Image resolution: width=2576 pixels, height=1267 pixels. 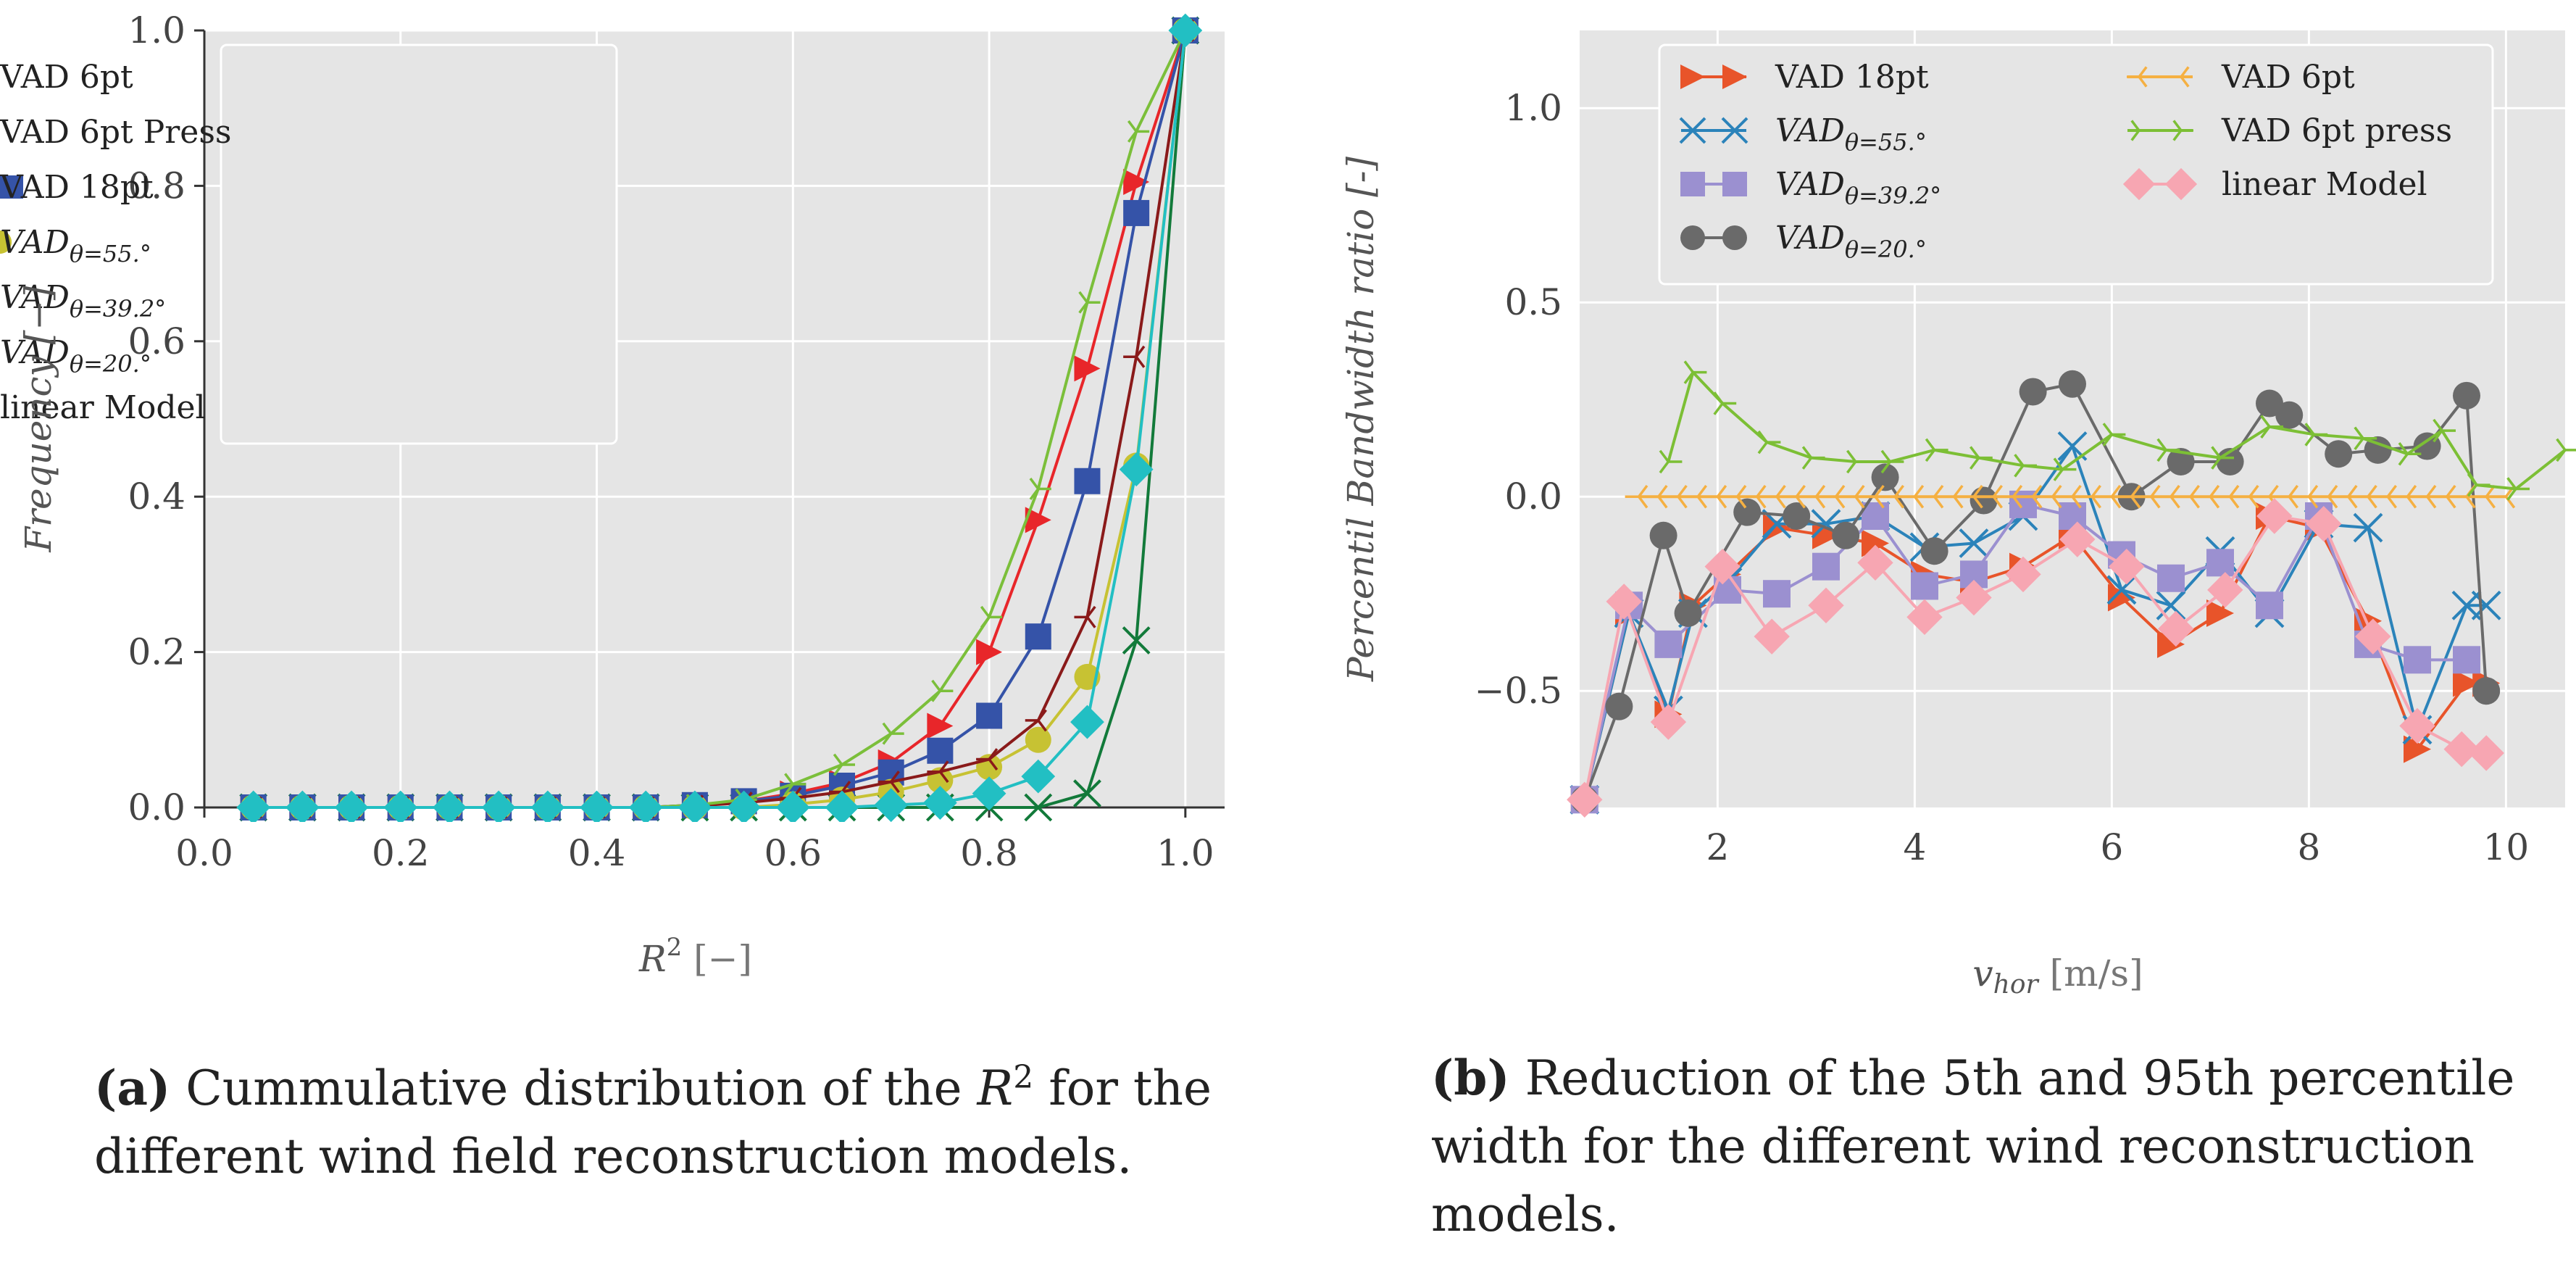 I want to click on b-line-linear-model, so click(x=2035, y=657).